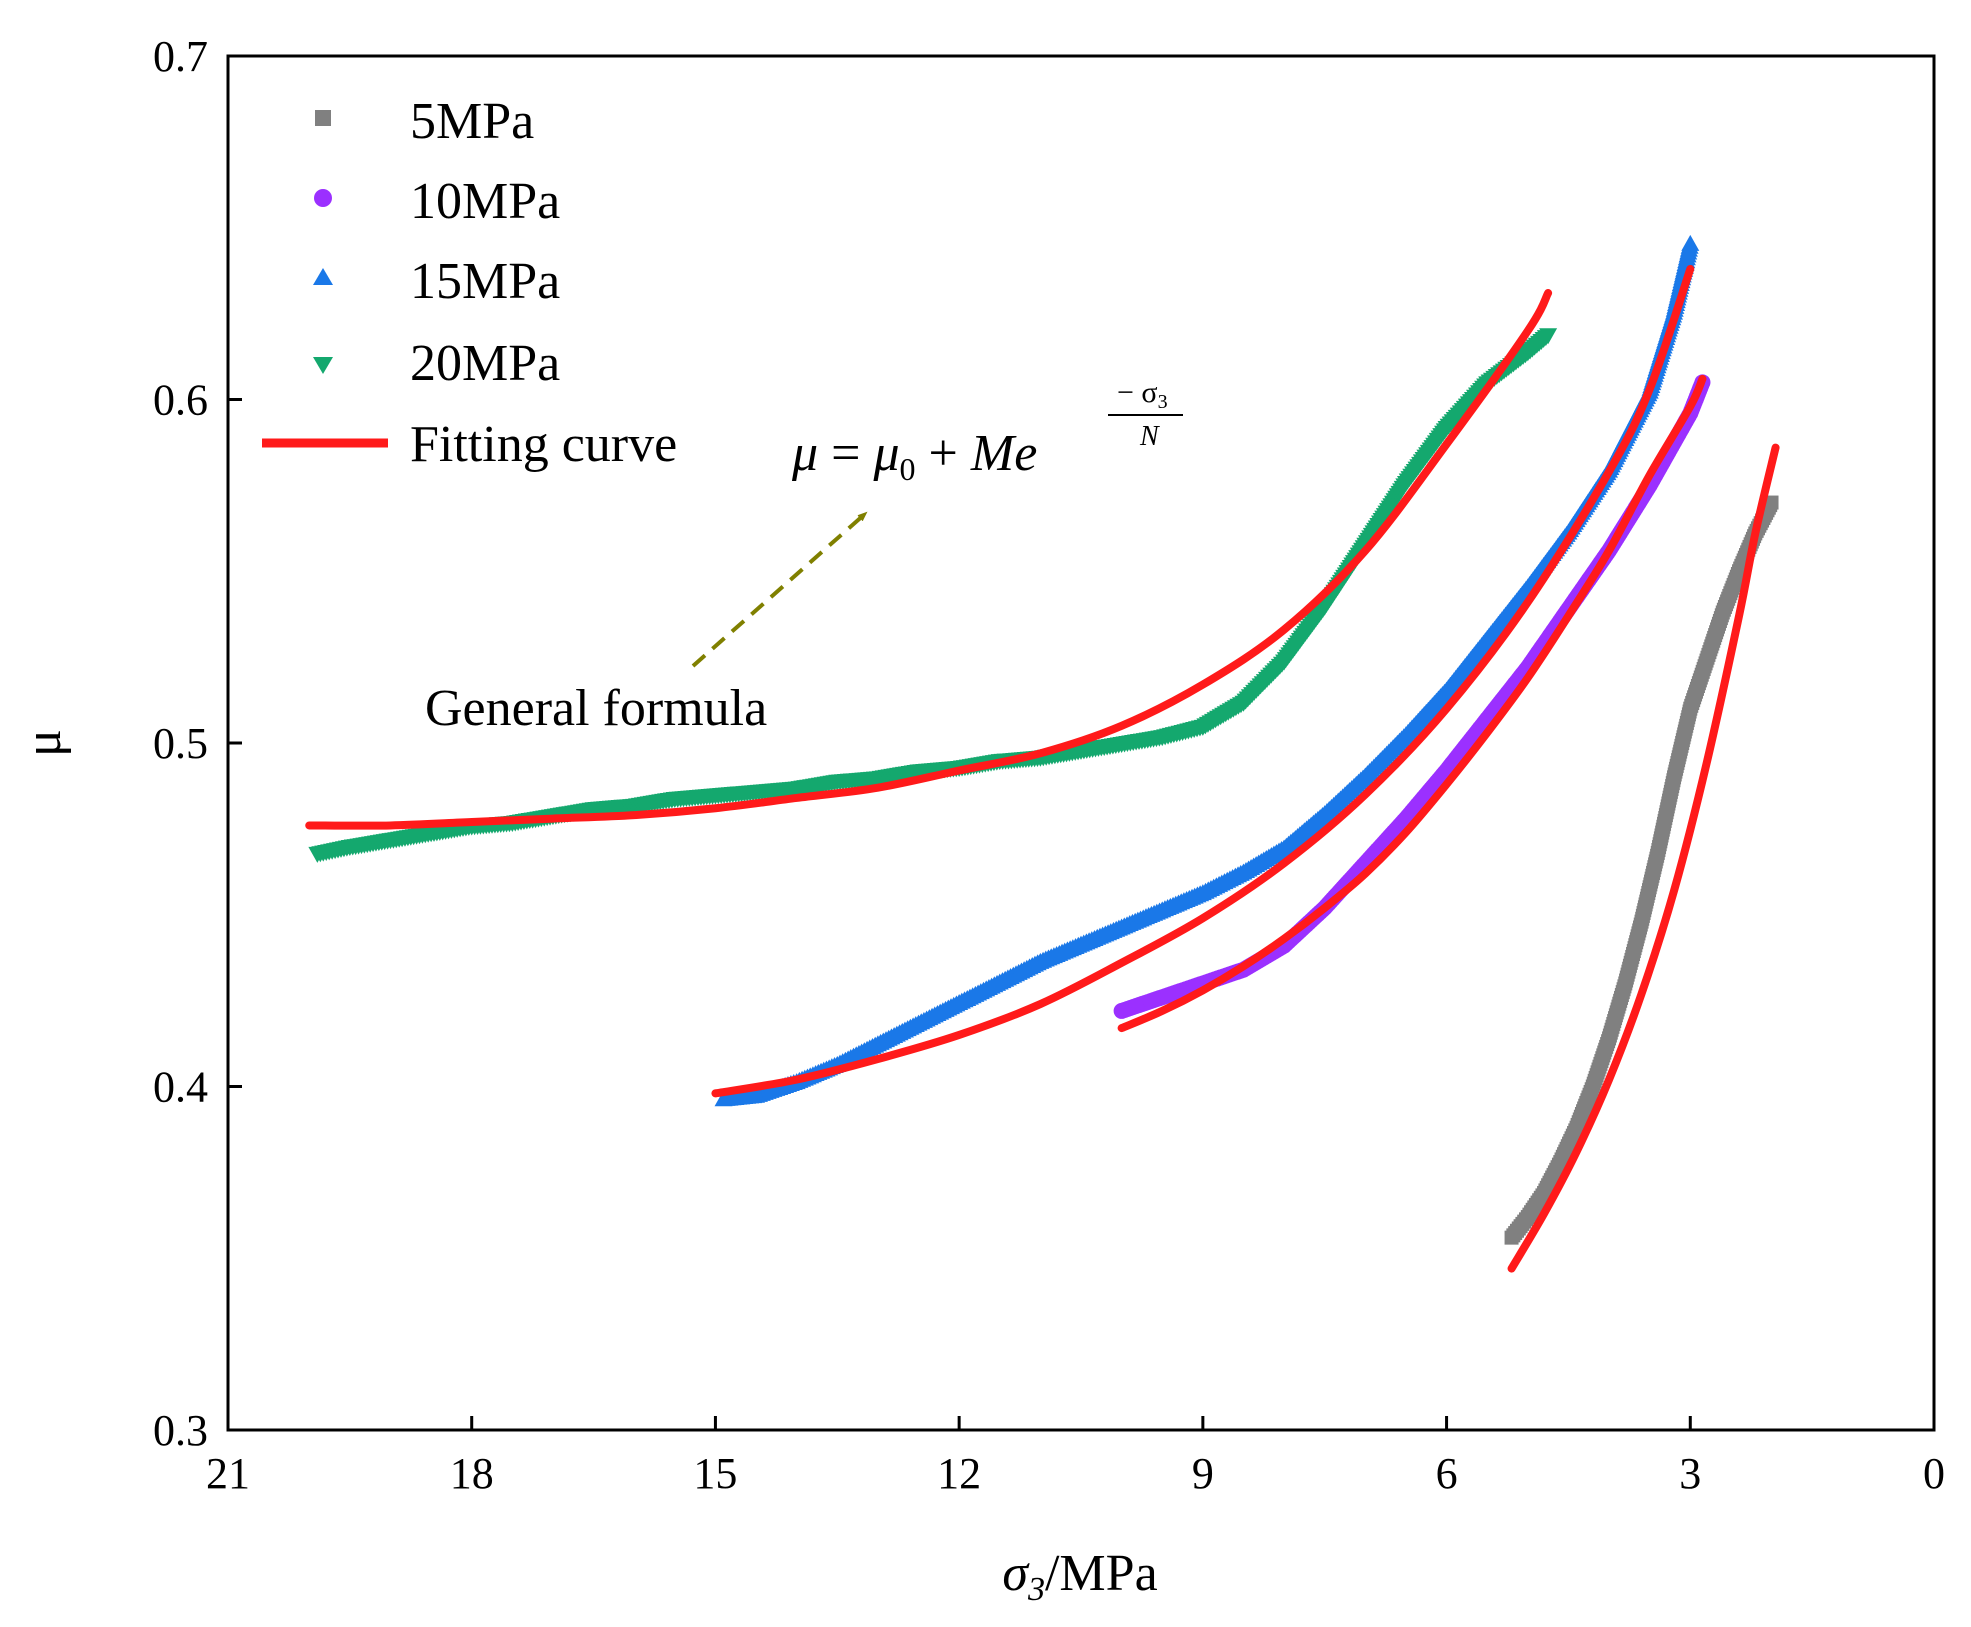 This screenshot has width=1971, height=1627. I want to click on x-axis-title: σ3/MPa, so click(1079, 1576).